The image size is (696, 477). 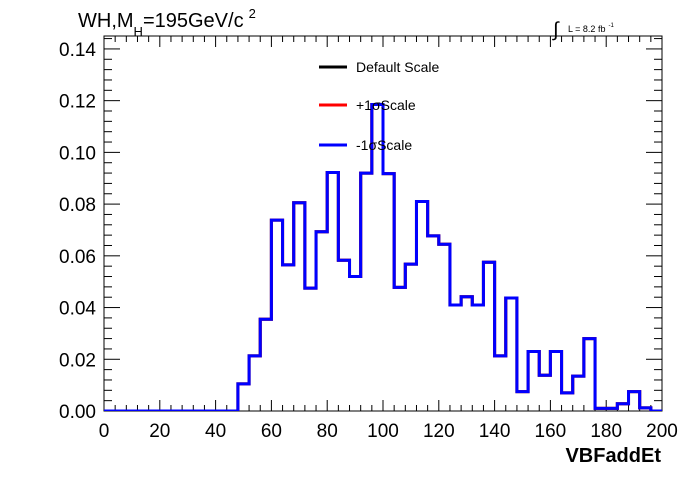 What do you see at coordinates (662, 431) in the screenshot?
I see `x-tick-label: 200` at bounding box center [662, 431].